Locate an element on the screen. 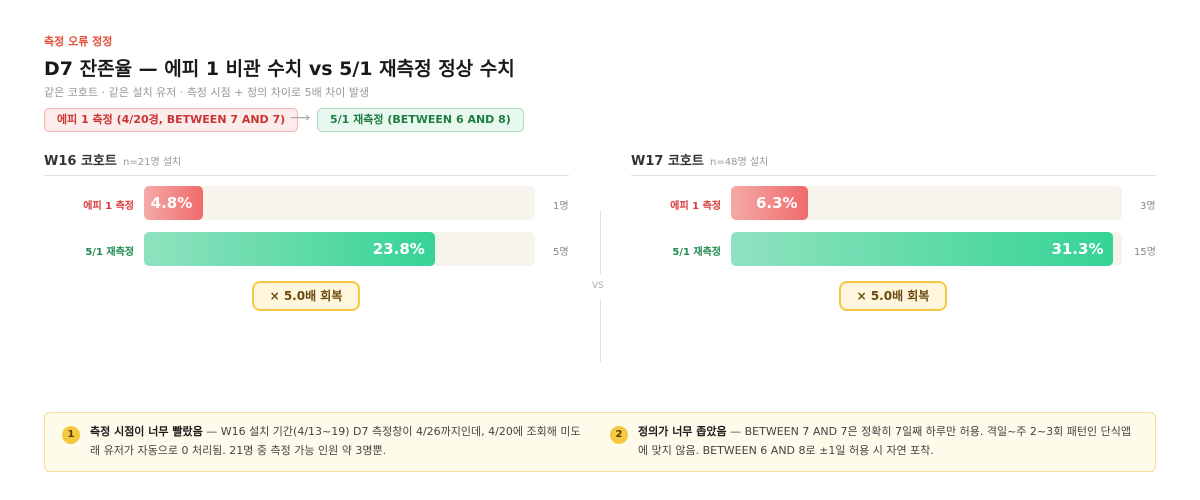 The image size is (1200, 500). note-title: 측정 시점이 너무 빨랐음 is located at coordinates (146, 431).